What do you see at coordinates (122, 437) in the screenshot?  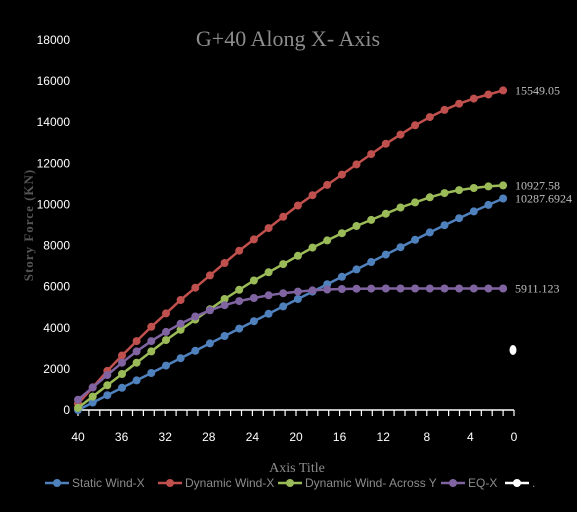 I see `x-tick-label: 36` at bounding box center [122, 437].